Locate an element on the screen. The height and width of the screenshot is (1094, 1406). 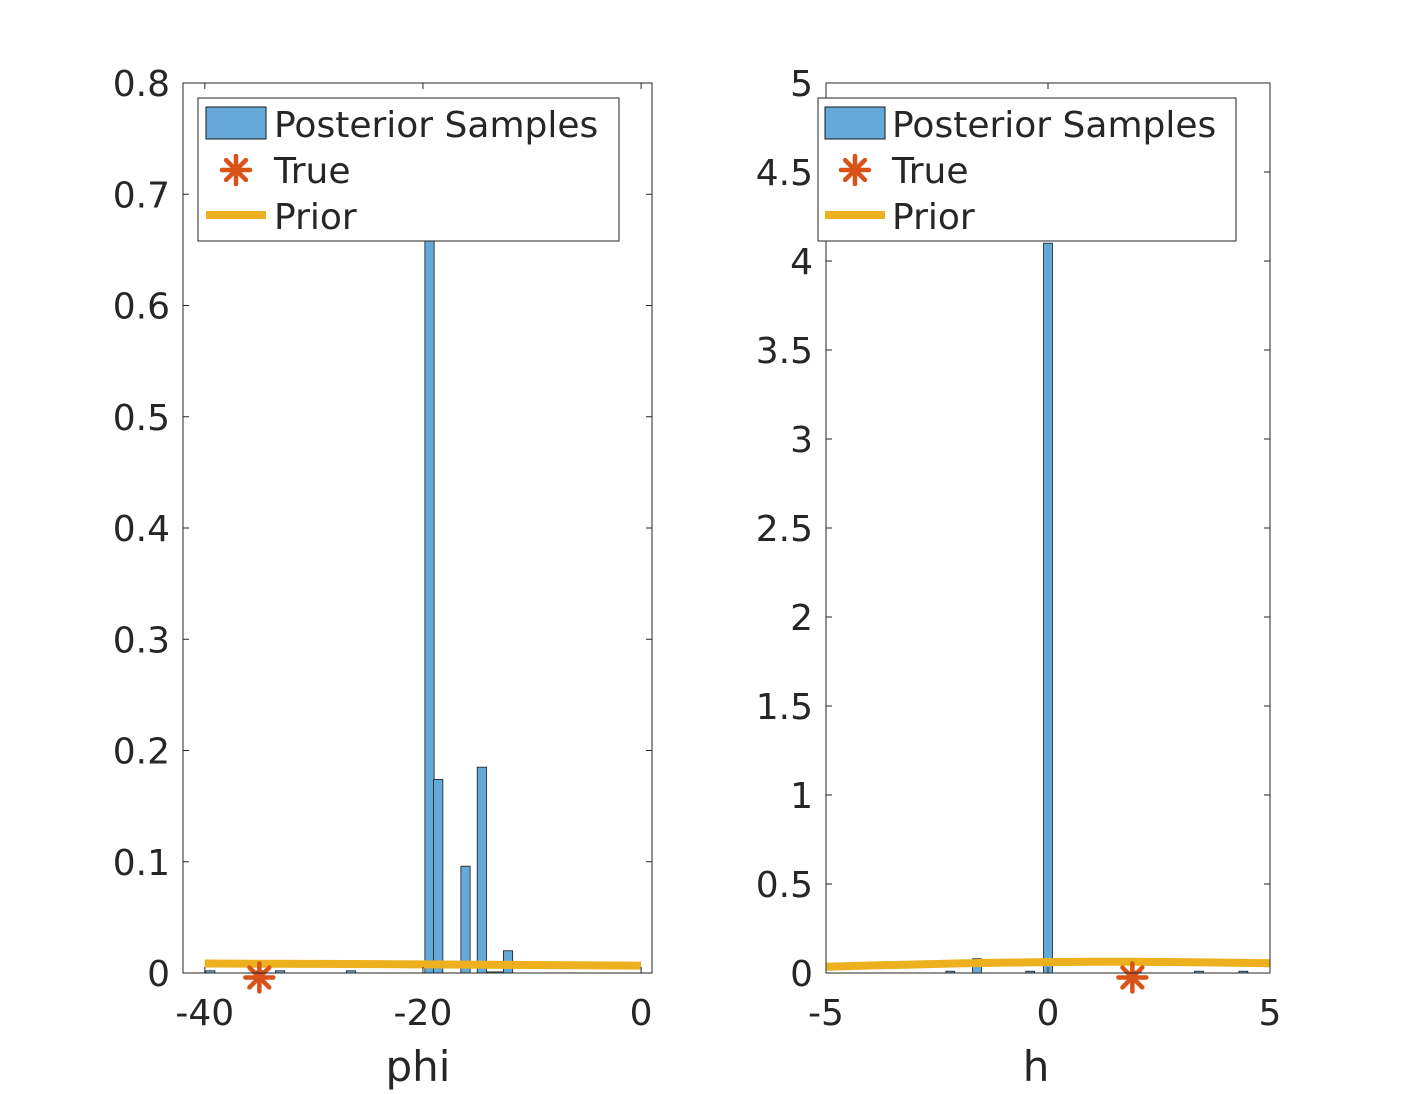
y-tick-label: 3 is located at coordinates (801, 440).